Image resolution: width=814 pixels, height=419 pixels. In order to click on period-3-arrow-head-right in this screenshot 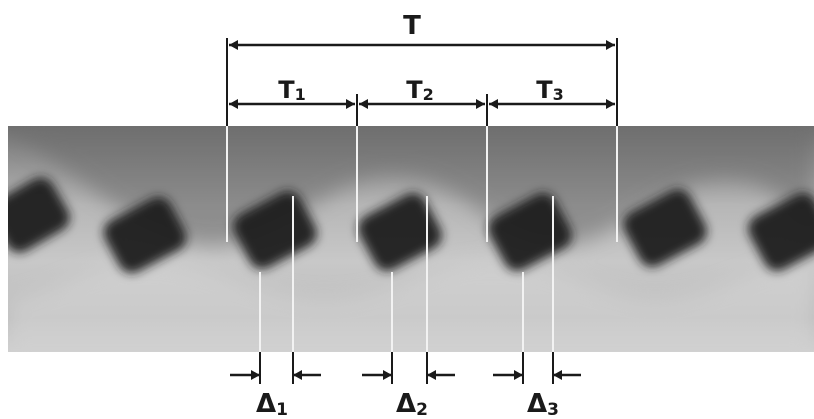, I will do `click(610, 104)`.